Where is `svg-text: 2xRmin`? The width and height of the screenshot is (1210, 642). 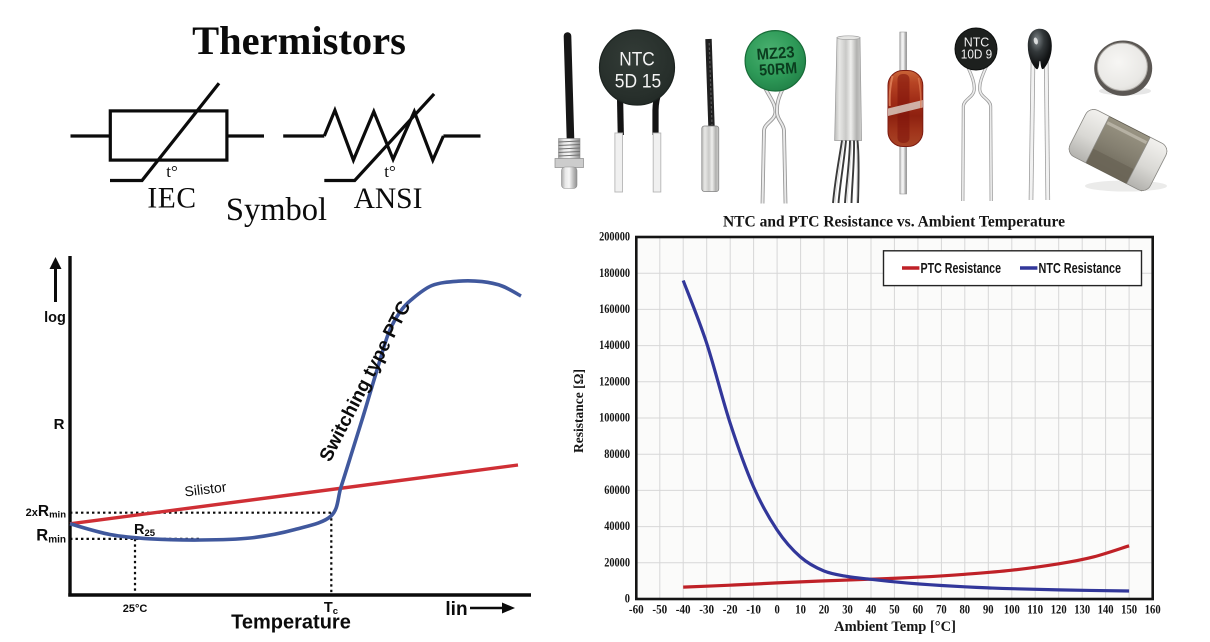 svg-text: 2xRmin is located at coordinates (46, 512).